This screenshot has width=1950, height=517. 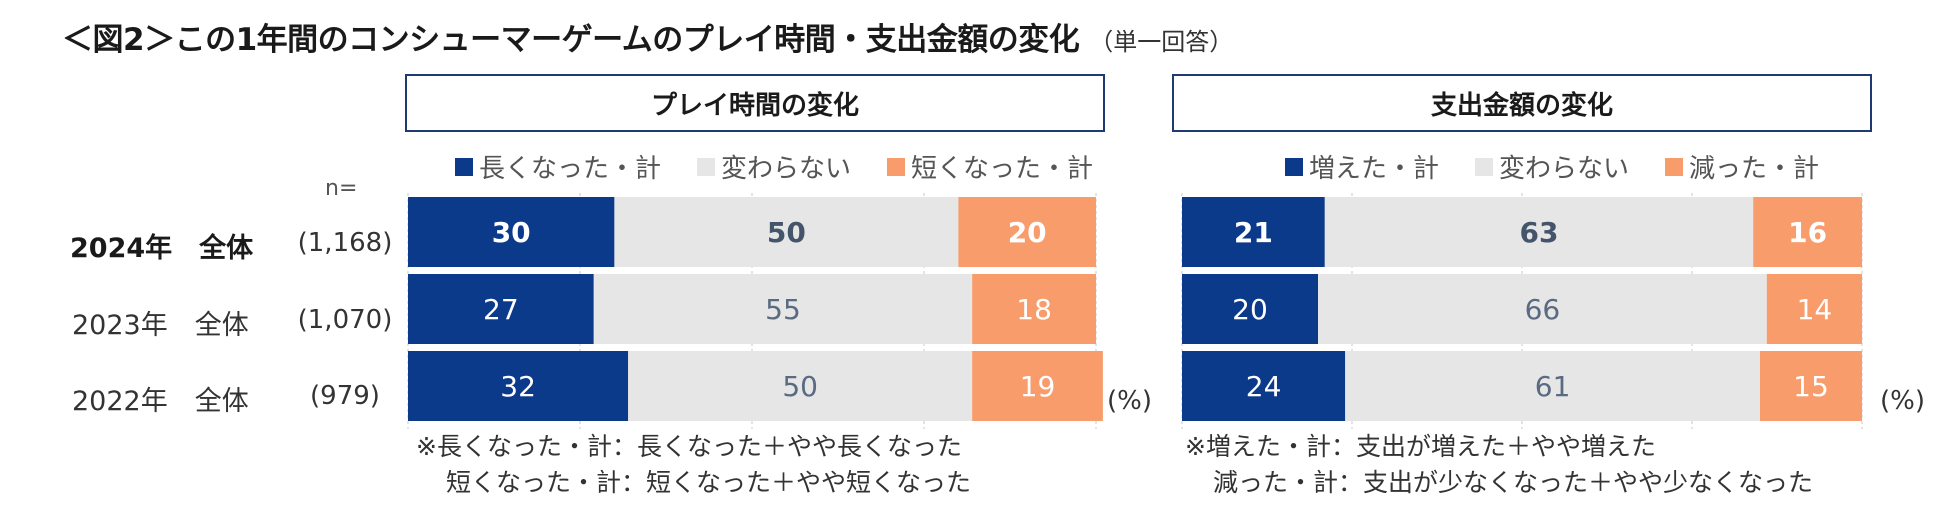 I want to click on panel-title-playtime: プレイ時間の変化, so click(x=755, y=103).